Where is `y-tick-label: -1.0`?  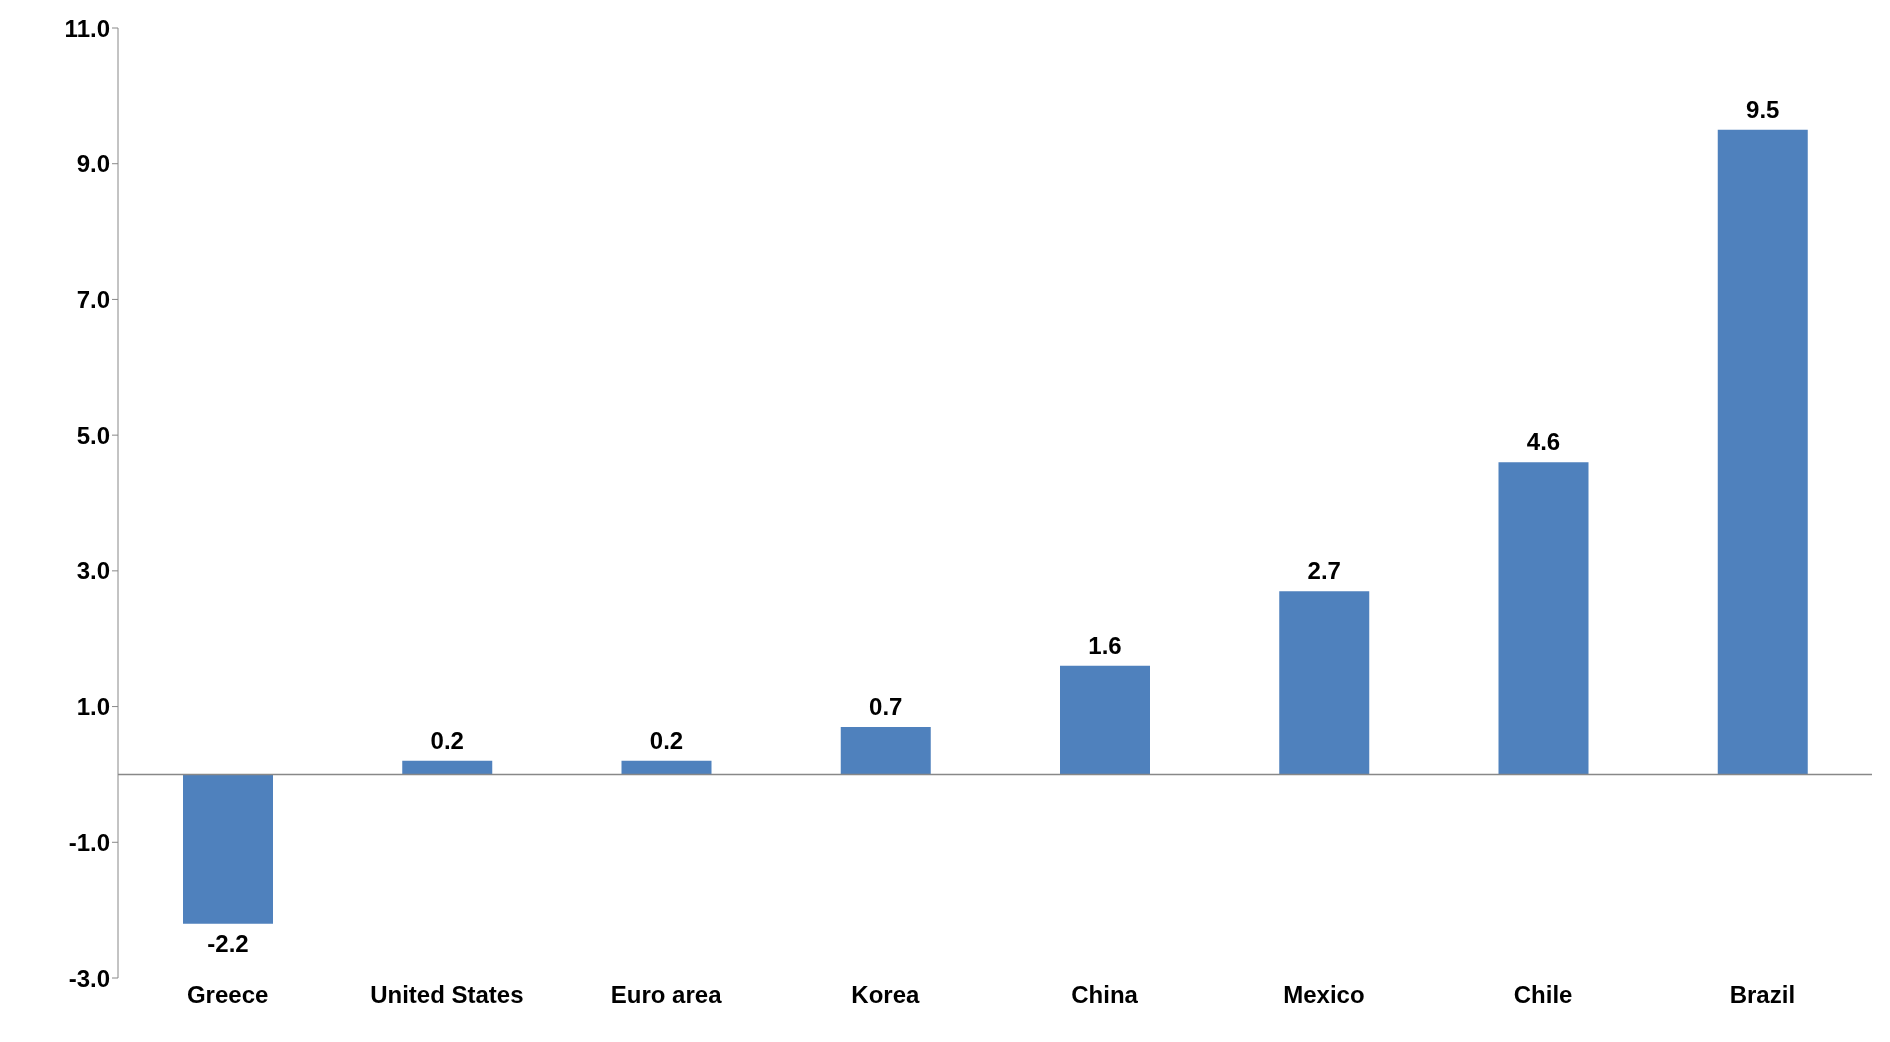
y-tick-label: -1.0 is located at coordinates (89, 842).